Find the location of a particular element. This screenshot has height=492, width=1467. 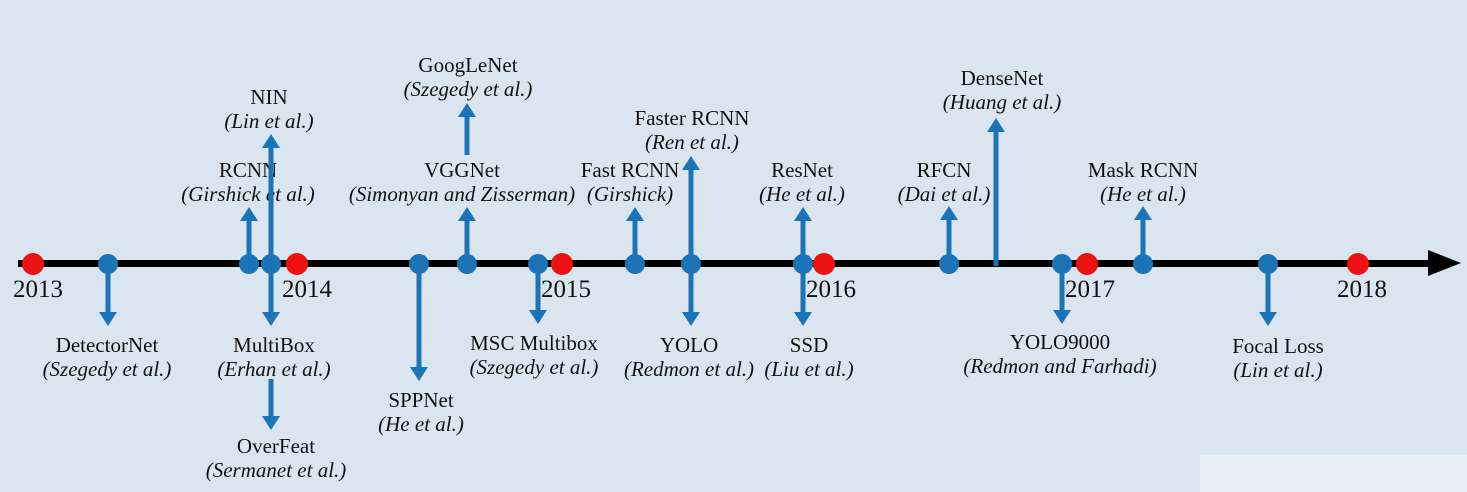

event-arrowhead-up-vggnet is located at coordinates (467, 214).